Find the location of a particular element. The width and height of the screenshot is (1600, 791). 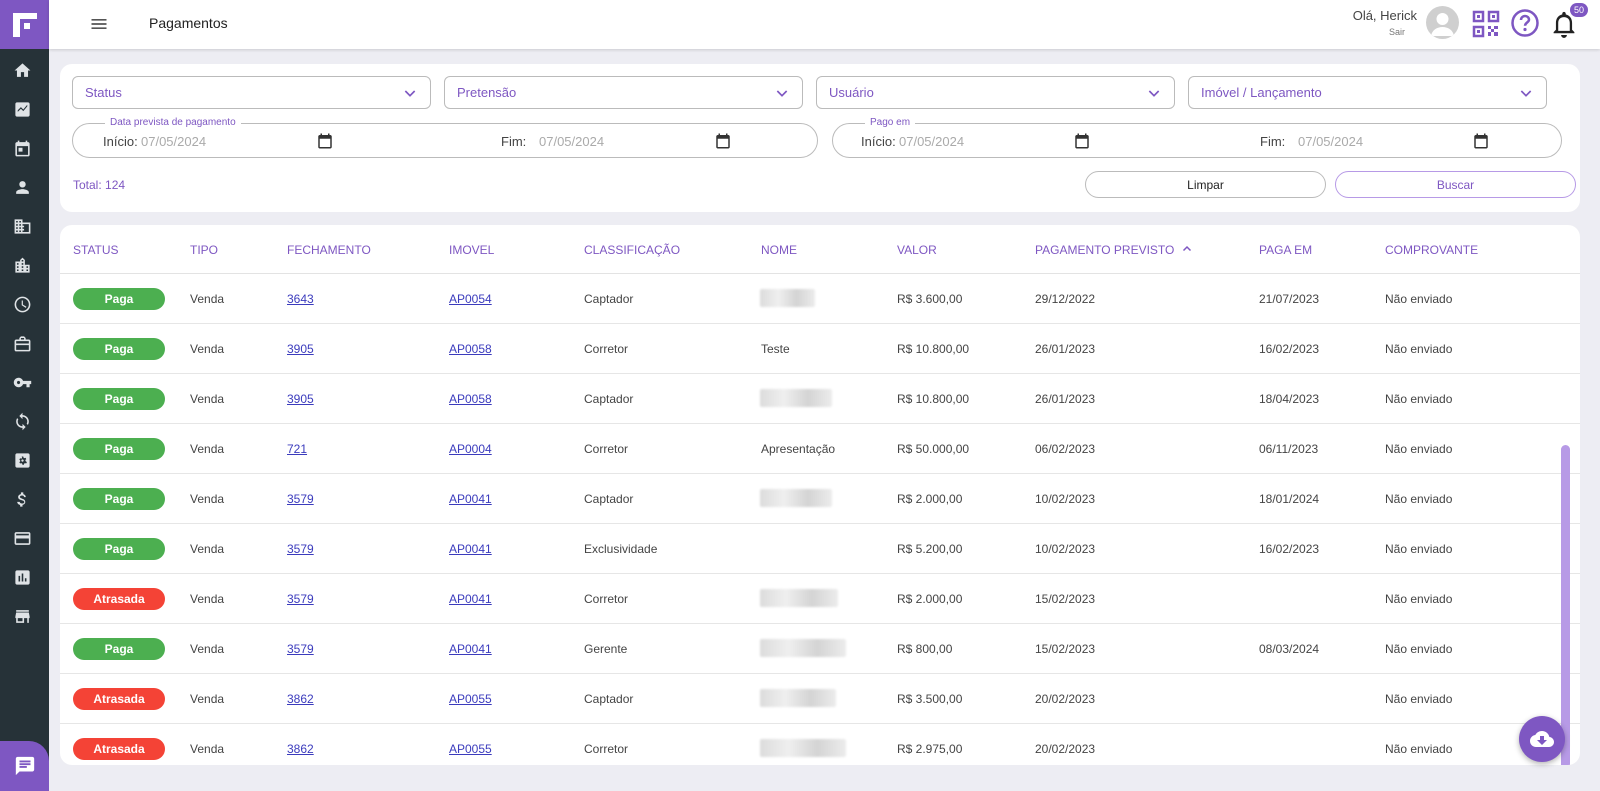

imovel-select: Imóvel / Lançamento is located at coordinates (1367, 92).